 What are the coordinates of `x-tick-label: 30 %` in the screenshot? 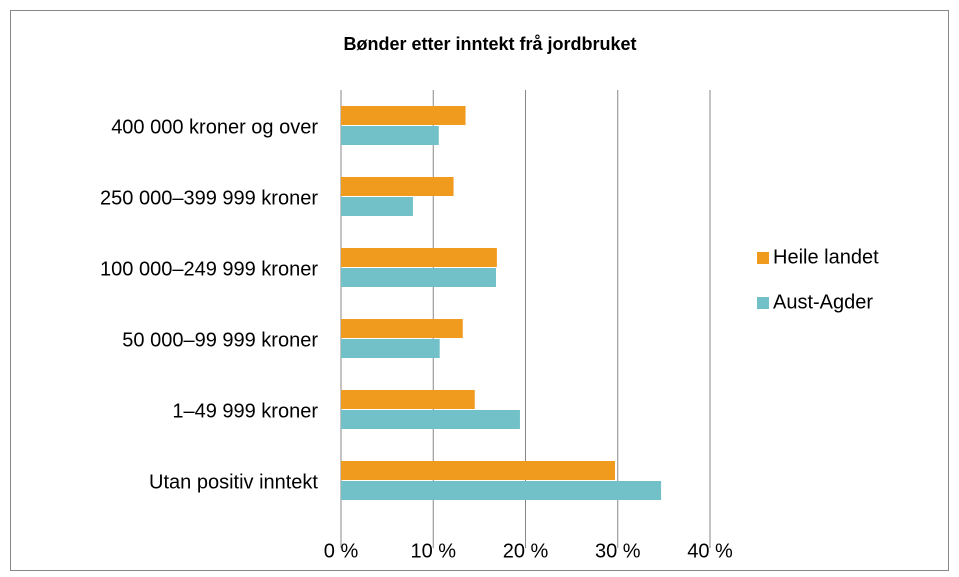 It's located at (618, 551).